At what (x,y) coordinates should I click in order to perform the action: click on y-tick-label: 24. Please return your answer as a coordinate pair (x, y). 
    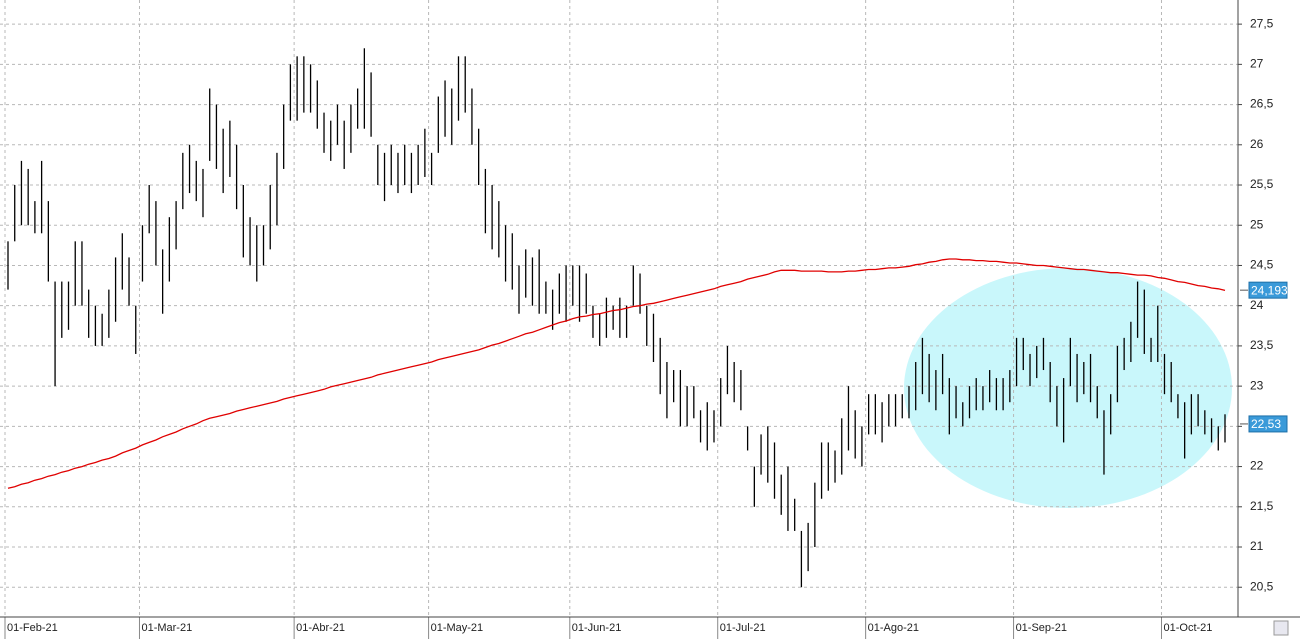
    Looking at the image, I should click on (1257, 305).